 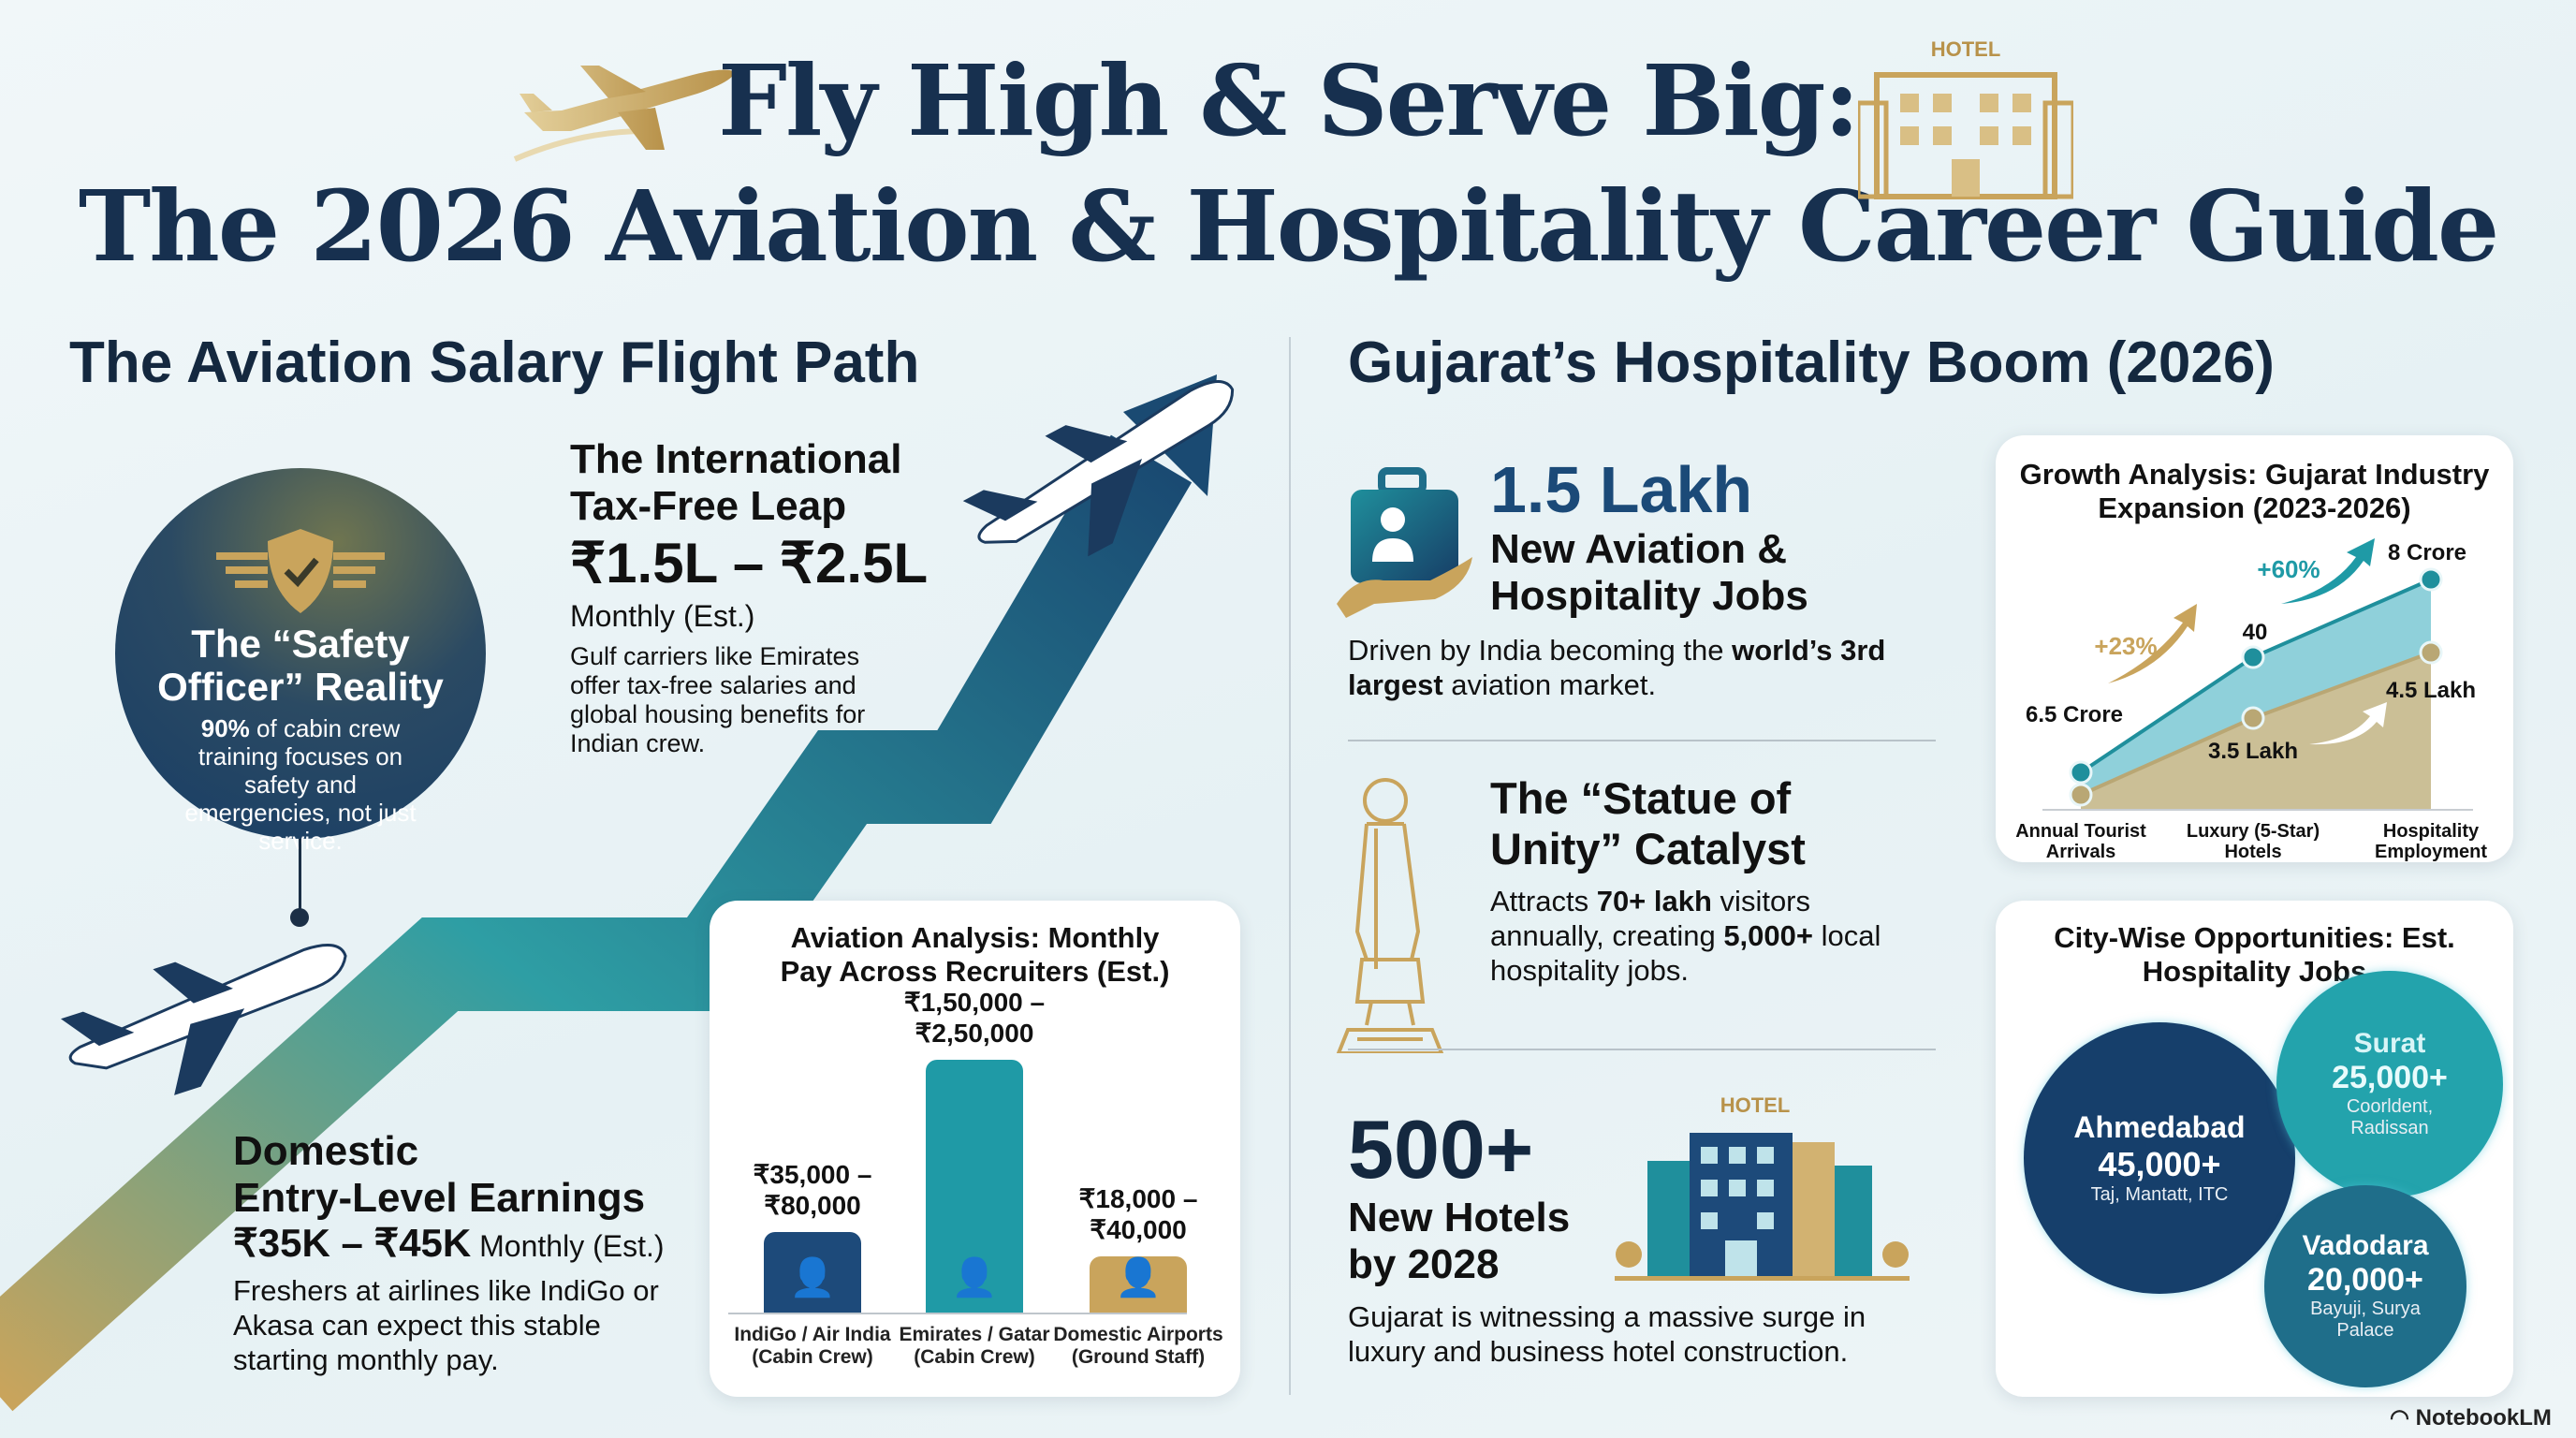 I want to click on jobs-text-a: Driven by India becoming the, so click(x=1540, y=650).